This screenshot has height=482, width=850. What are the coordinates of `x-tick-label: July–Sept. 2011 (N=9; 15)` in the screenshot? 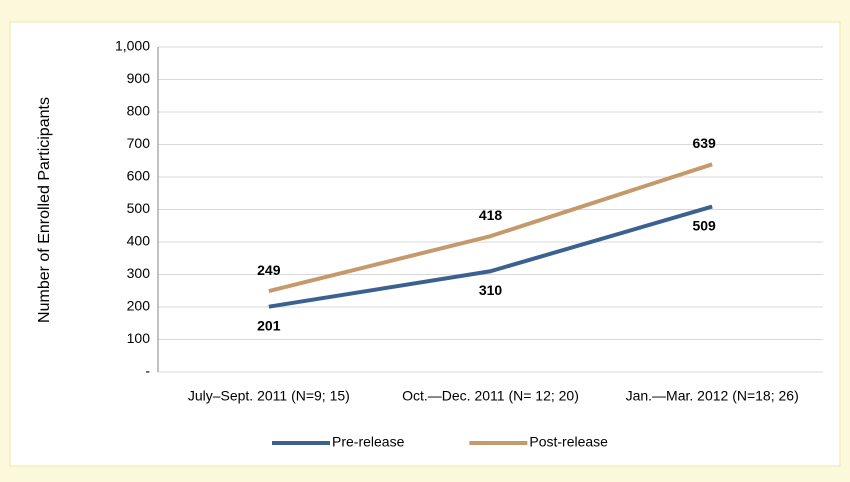 It's located at (269, 396).